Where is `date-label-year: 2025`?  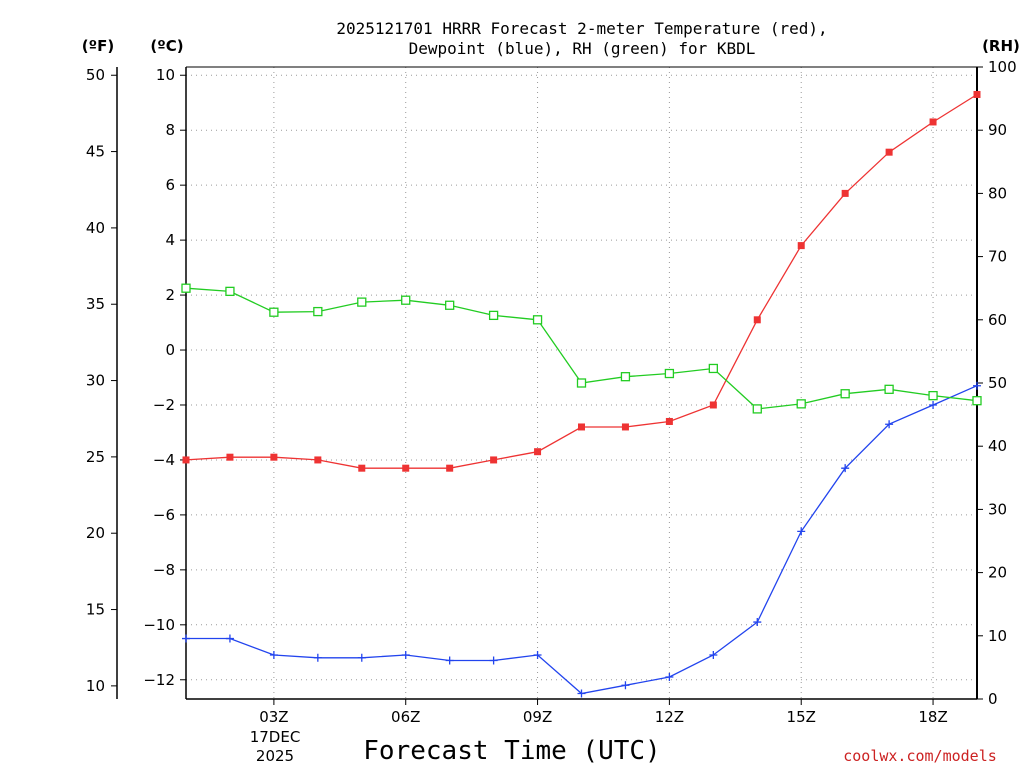 date-label-year: 2025 is located at coordinates (275, 756).